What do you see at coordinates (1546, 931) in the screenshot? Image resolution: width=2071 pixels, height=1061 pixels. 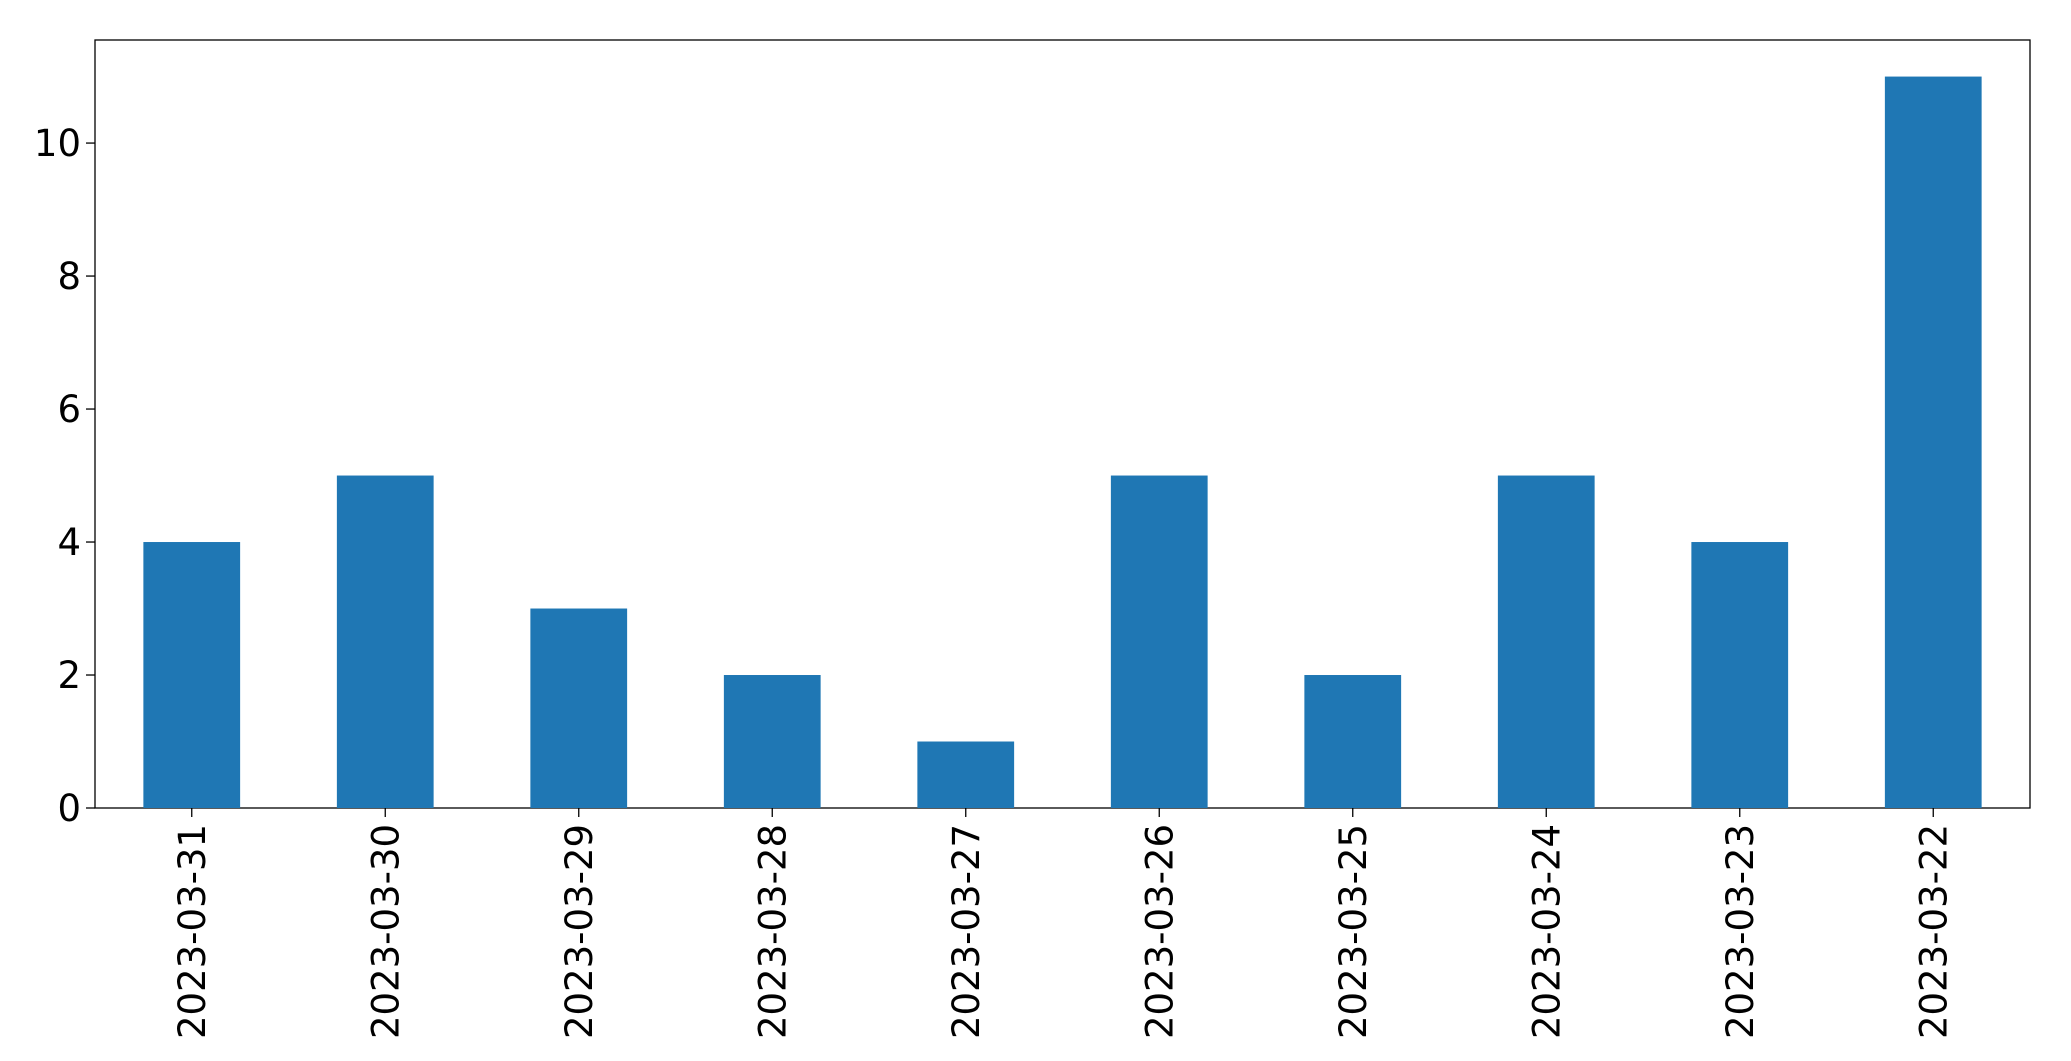 I see `x-tick-label: 2023-03-24` at bounding box center [1546, 931].